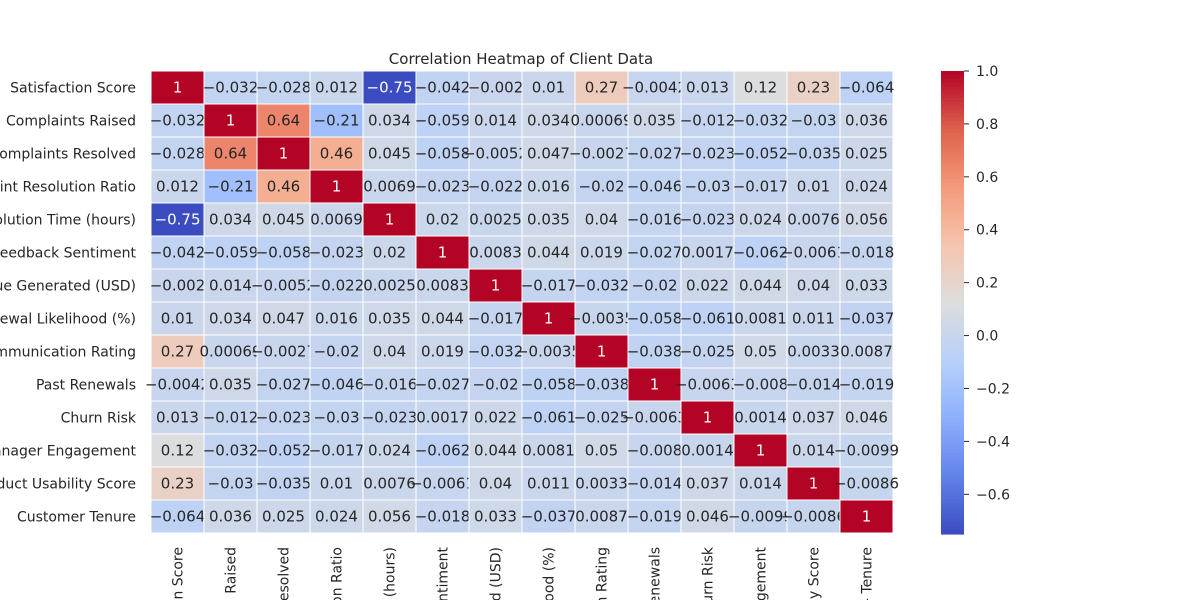 This screenshot has height=600, width=1200. I want to click on chart-title: Correlation Heatmap of Client Data, so click(521, 59).